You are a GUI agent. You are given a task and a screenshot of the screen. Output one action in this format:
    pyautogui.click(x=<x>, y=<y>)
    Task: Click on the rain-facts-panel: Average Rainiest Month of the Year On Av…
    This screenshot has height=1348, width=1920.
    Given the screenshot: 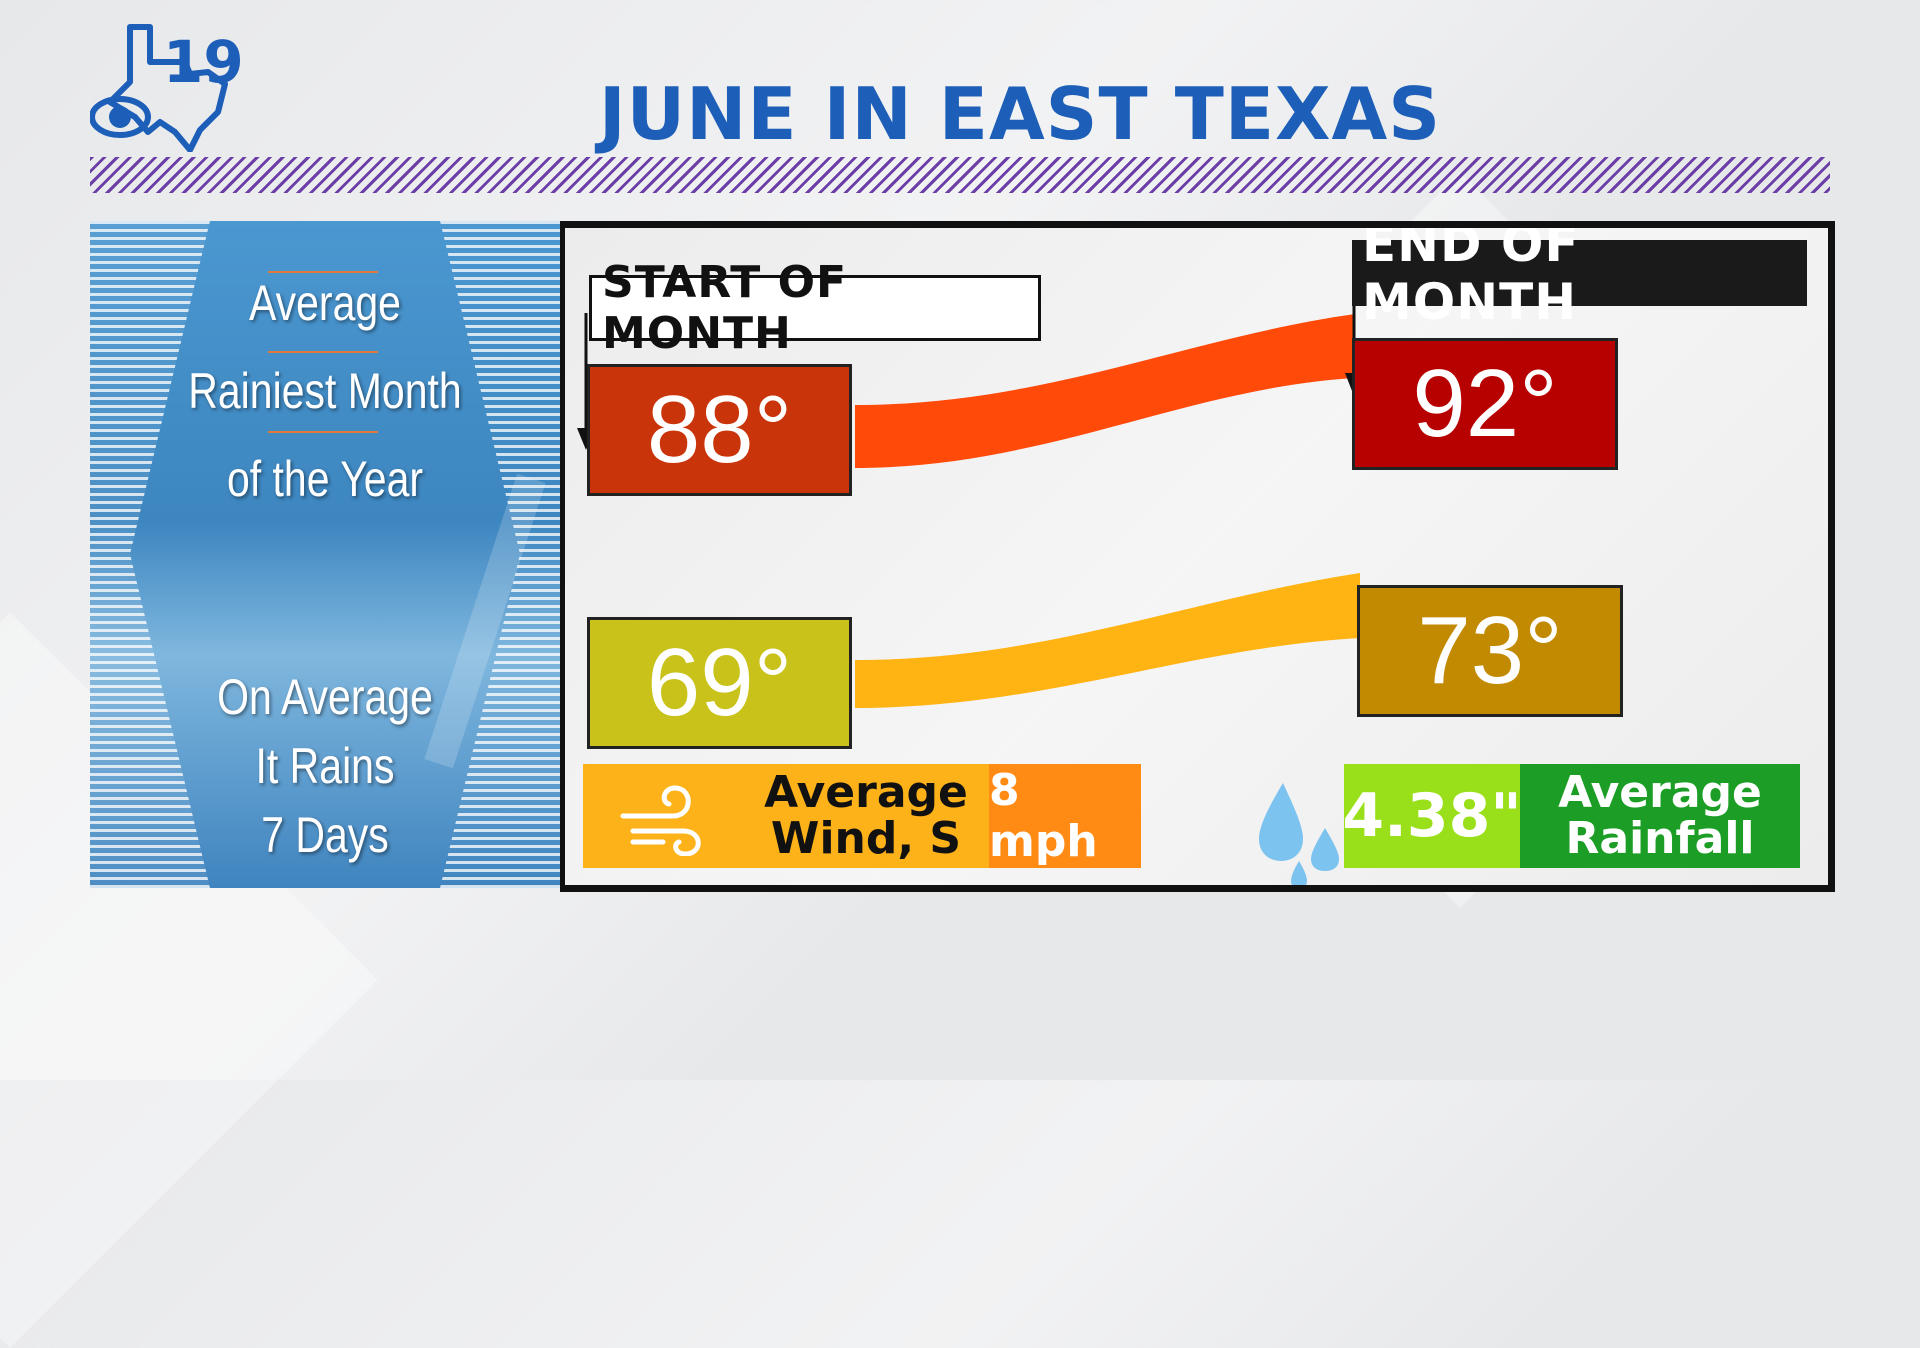 What is the action you would take?
    pyautogui.click(x=325, y=554)
    